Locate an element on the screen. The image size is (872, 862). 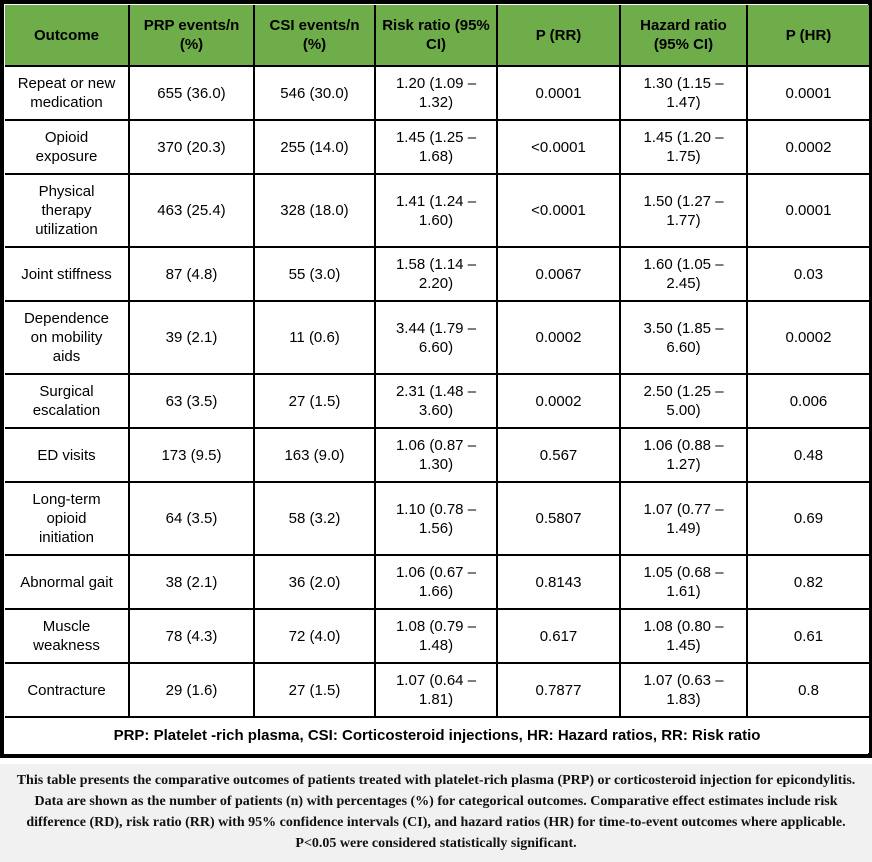
prp-events-cell: 370 (20.3) is located at coordinates (191, 147).